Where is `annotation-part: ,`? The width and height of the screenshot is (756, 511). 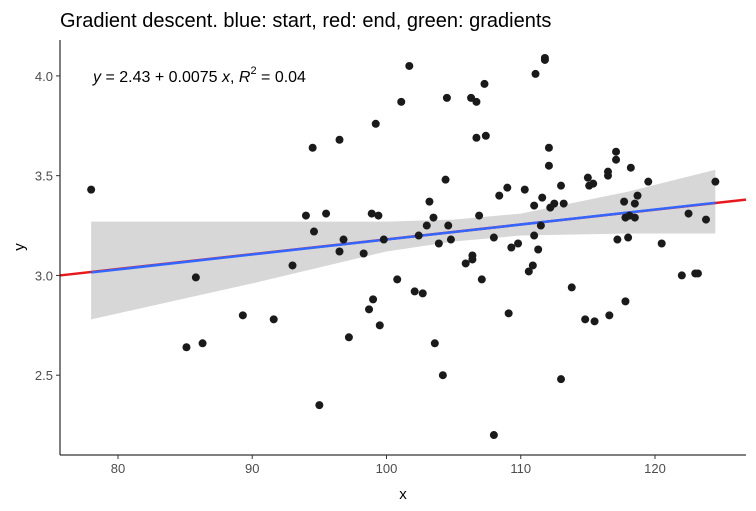 annotation-part: , is located at coordinates (234, 77).